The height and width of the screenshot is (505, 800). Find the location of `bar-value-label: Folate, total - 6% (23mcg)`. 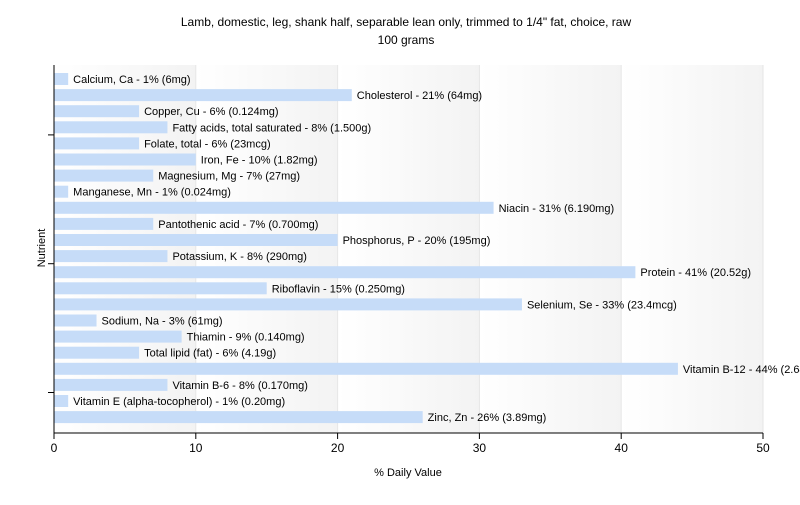

bar-value-label: Folate, total - 6% (23mcg) is located at coordinates (207, 144).